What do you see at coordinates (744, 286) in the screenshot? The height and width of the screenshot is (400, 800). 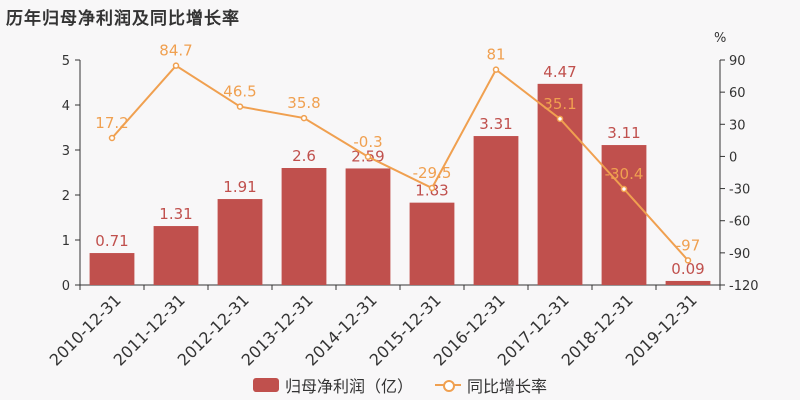 I see `y-right-tick-label: -120` at bounding box center [744, 286].